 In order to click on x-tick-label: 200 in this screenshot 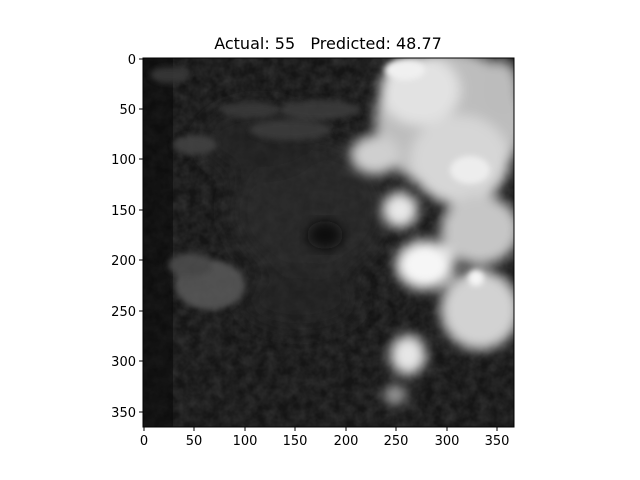, I will do `click(346, 441)`.